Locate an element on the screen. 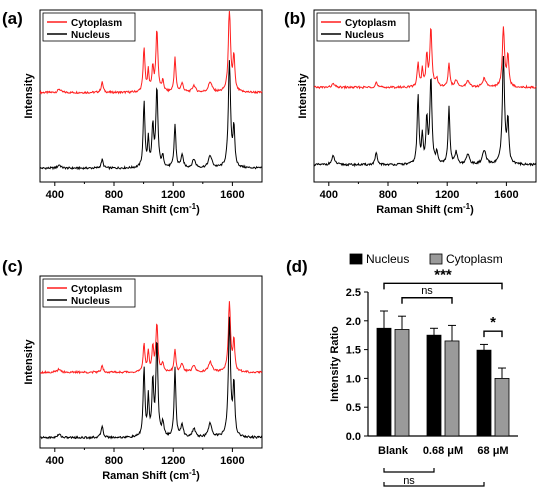 This screenshot has height=490, width=554. panel-label: (c) is located at coordinates (12, 266).